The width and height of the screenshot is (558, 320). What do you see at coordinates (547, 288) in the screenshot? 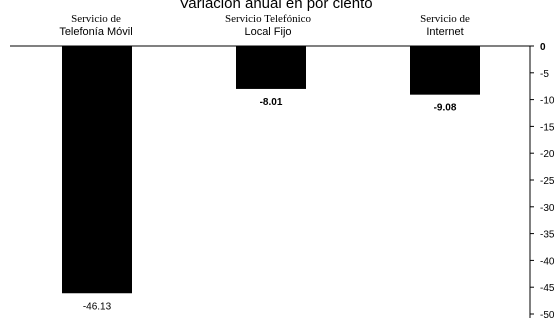
I see `y-tick-label: -45` at bounding box center [547, 288].